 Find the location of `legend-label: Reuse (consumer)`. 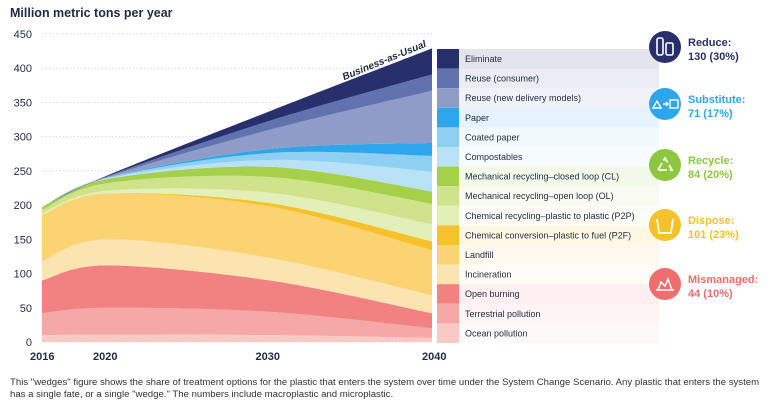

legend-label: Reuse (consumer) is located at coordinates (502, 79).